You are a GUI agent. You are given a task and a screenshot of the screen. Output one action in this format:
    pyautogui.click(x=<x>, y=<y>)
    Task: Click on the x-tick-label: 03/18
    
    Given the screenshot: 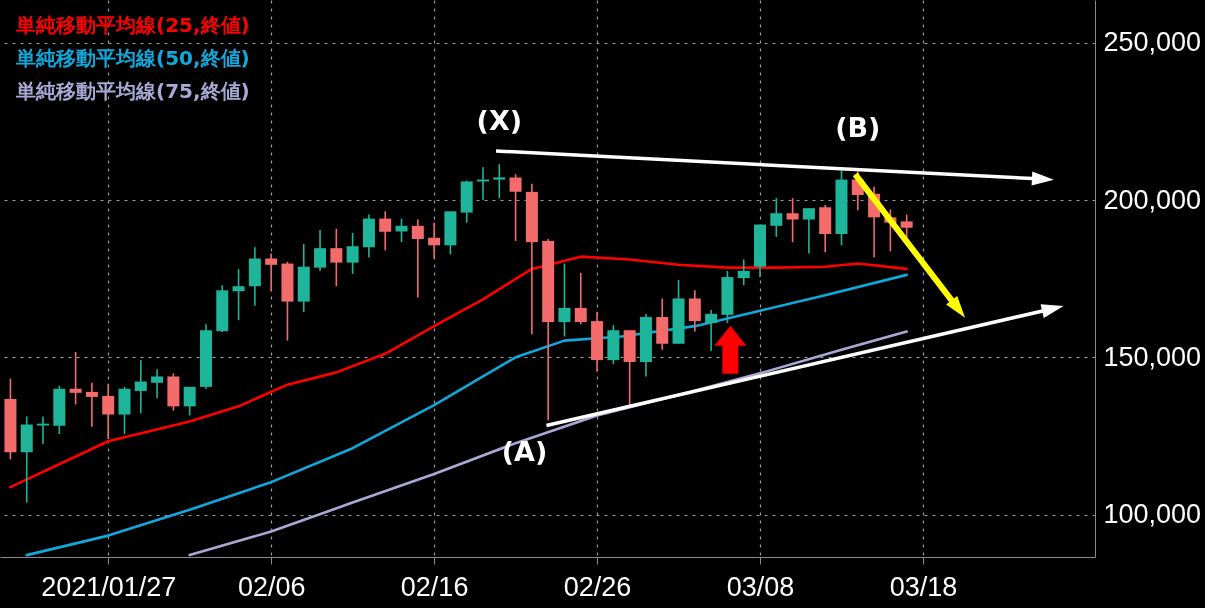 What is the action you would take?
    pyautogui.click(x=923, y=586)
    